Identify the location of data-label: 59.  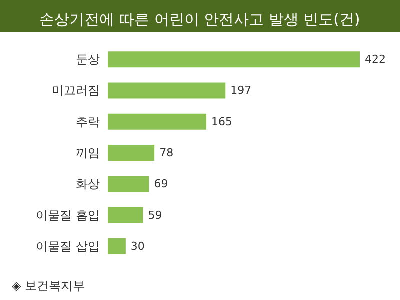
(155, 215).